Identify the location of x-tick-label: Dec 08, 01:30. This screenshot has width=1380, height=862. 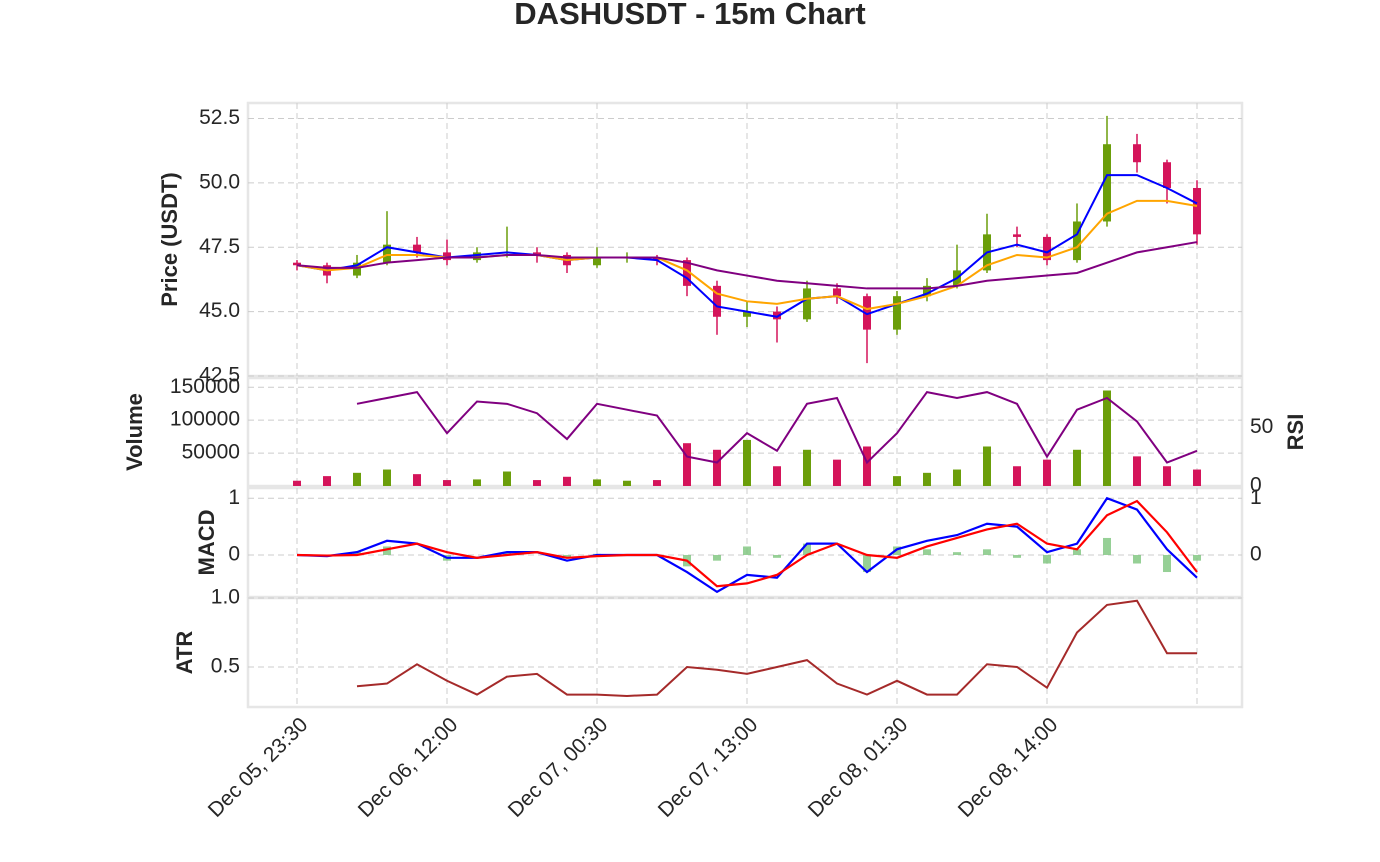
(858, 767).